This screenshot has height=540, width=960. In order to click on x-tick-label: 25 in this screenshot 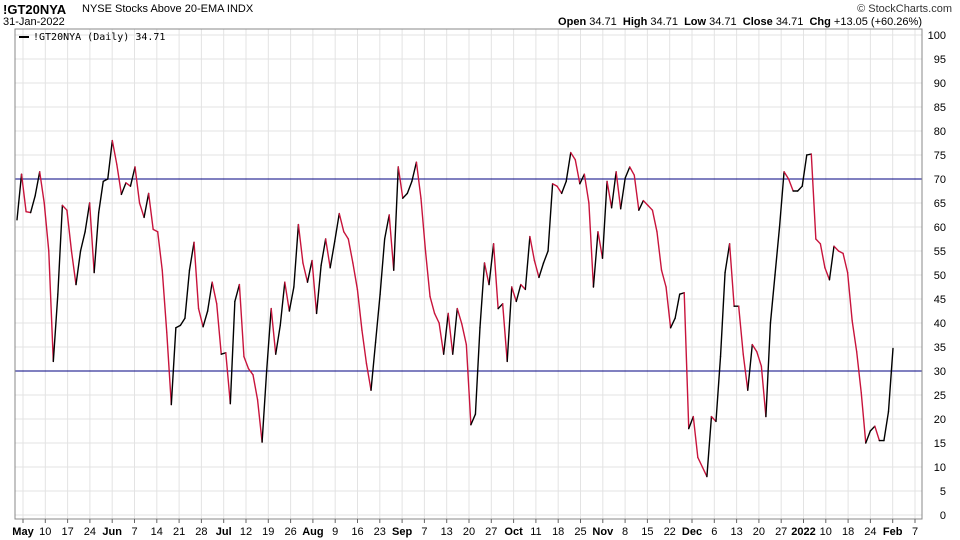, I will do `click(580, 532)`.